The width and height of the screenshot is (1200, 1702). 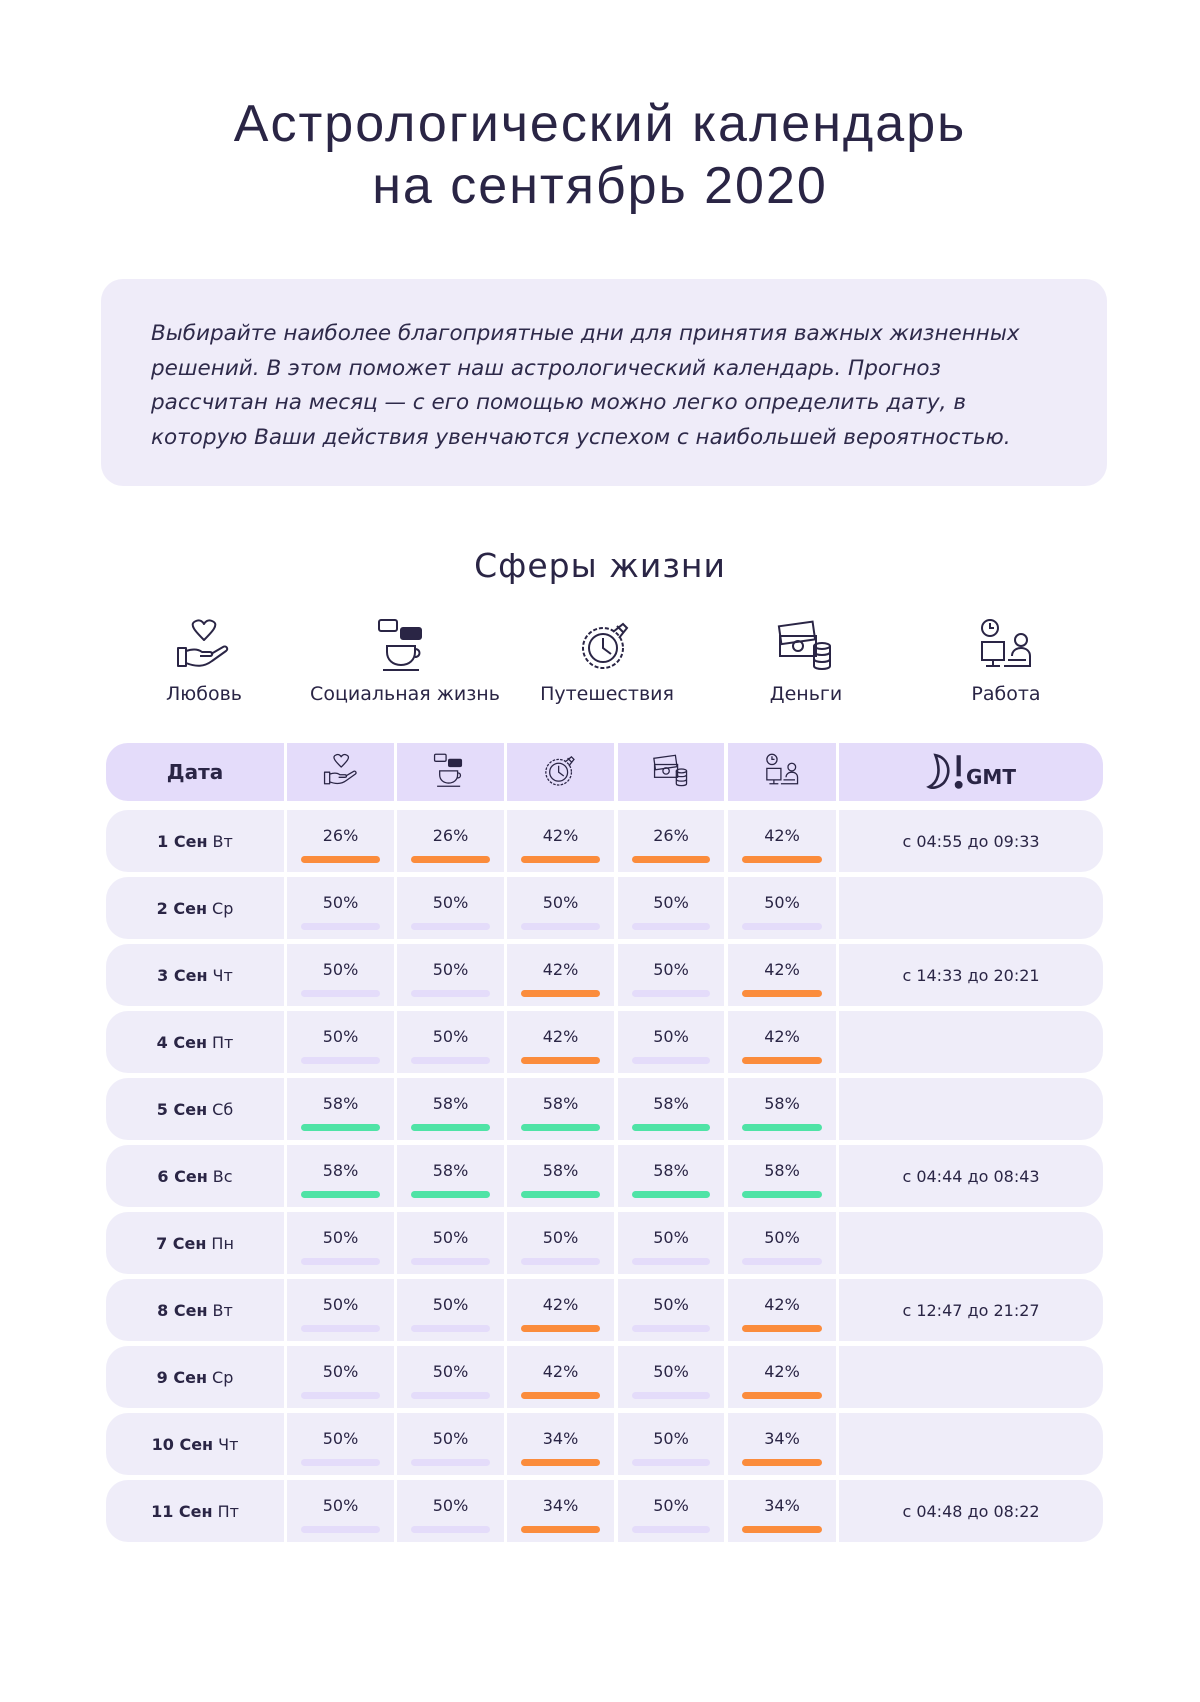 I want to click on value-cell: 26%, so click(x=450, y=841).